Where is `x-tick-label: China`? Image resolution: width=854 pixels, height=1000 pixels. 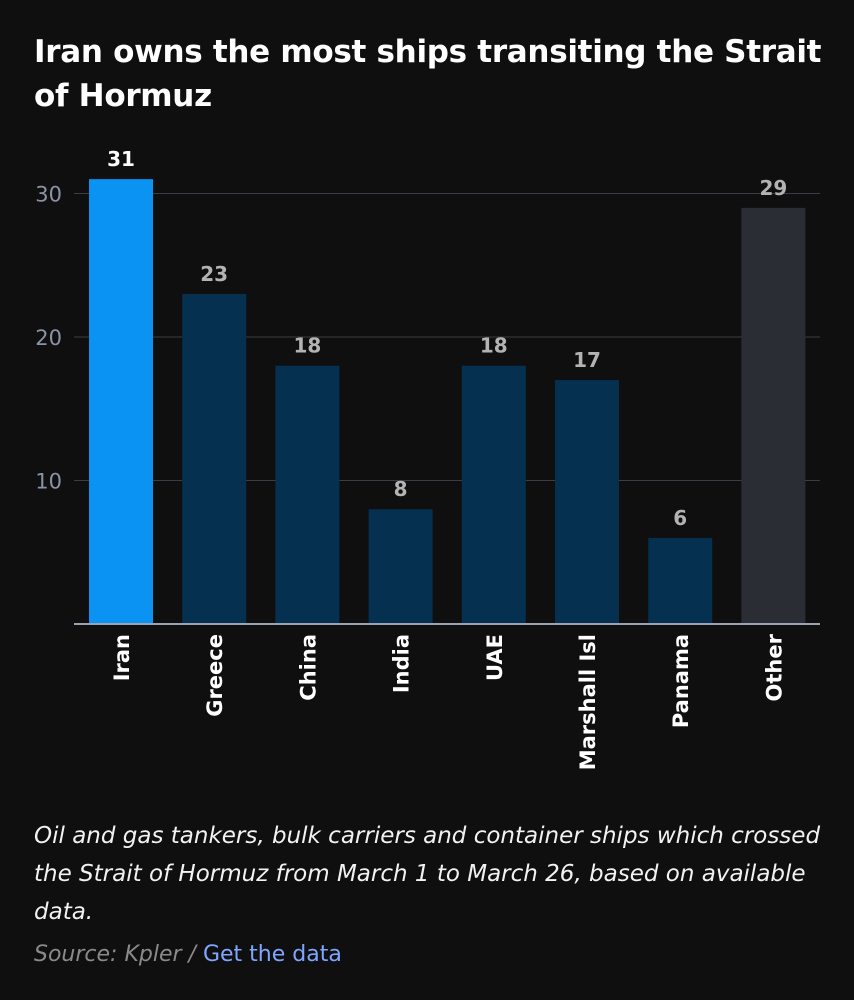 x-tick-label: China is located at coordinates (308, 667).